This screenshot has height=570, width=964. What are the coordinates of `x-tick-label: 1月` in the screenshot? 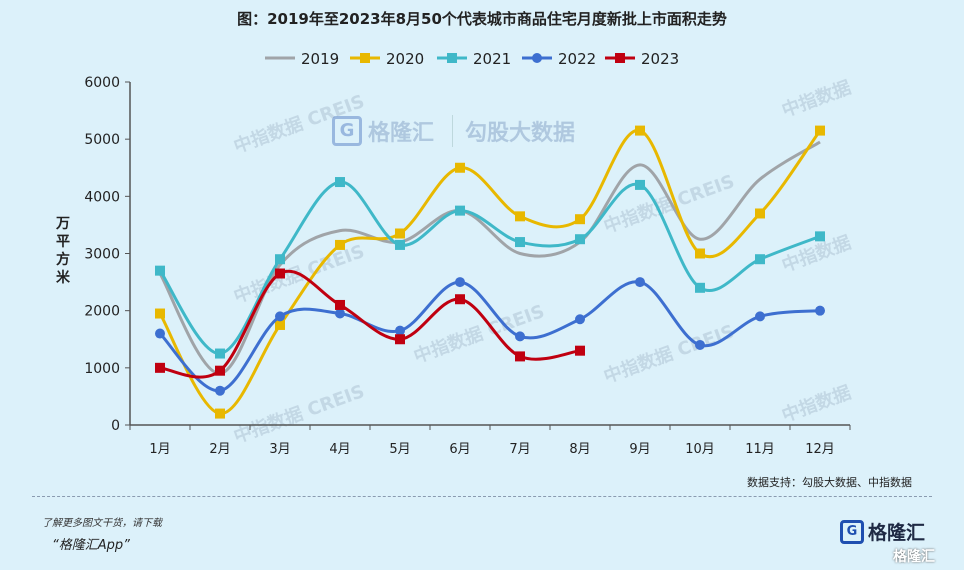 It's located at (159, 449).